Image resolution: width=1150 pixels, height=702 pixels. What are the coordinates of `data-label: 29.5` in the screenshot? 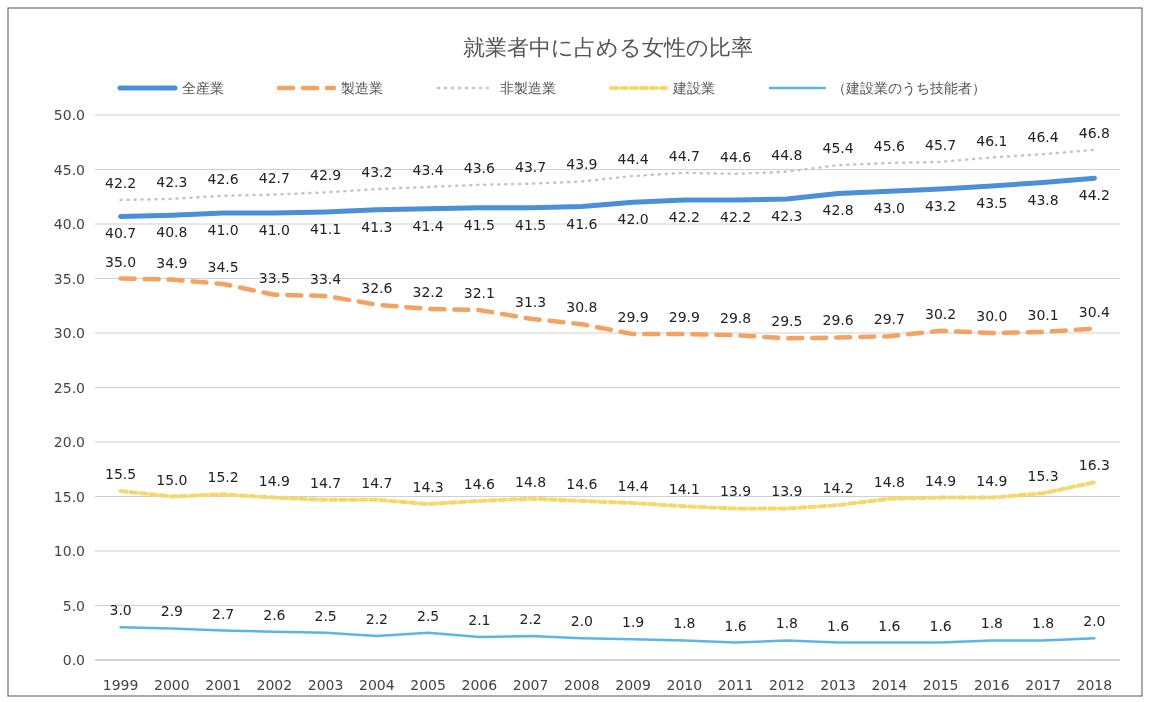 It's located at (787, 321).